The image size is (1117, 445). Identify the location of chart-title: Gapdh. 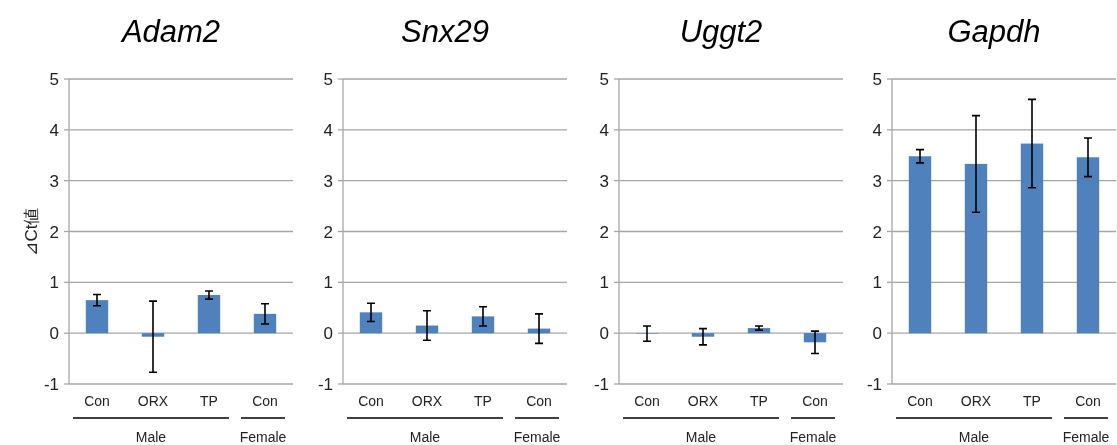
(994, 31).